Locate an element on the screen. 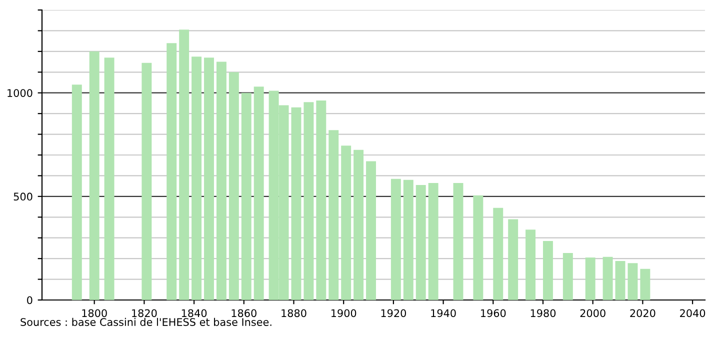 The image size is (710, 340). x-tick-label: 1960 is located at coordinates (493, 313).